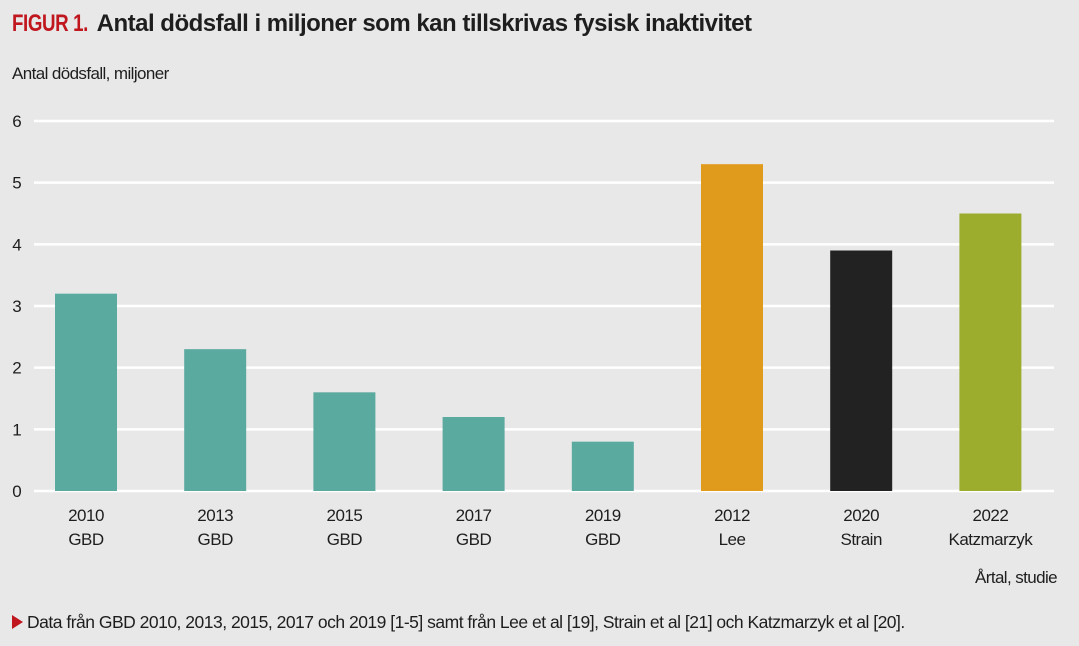  Describe the element at coordinates (990, 515) in the screenshot. I see `x-tick-label-year: 2022` at that location.